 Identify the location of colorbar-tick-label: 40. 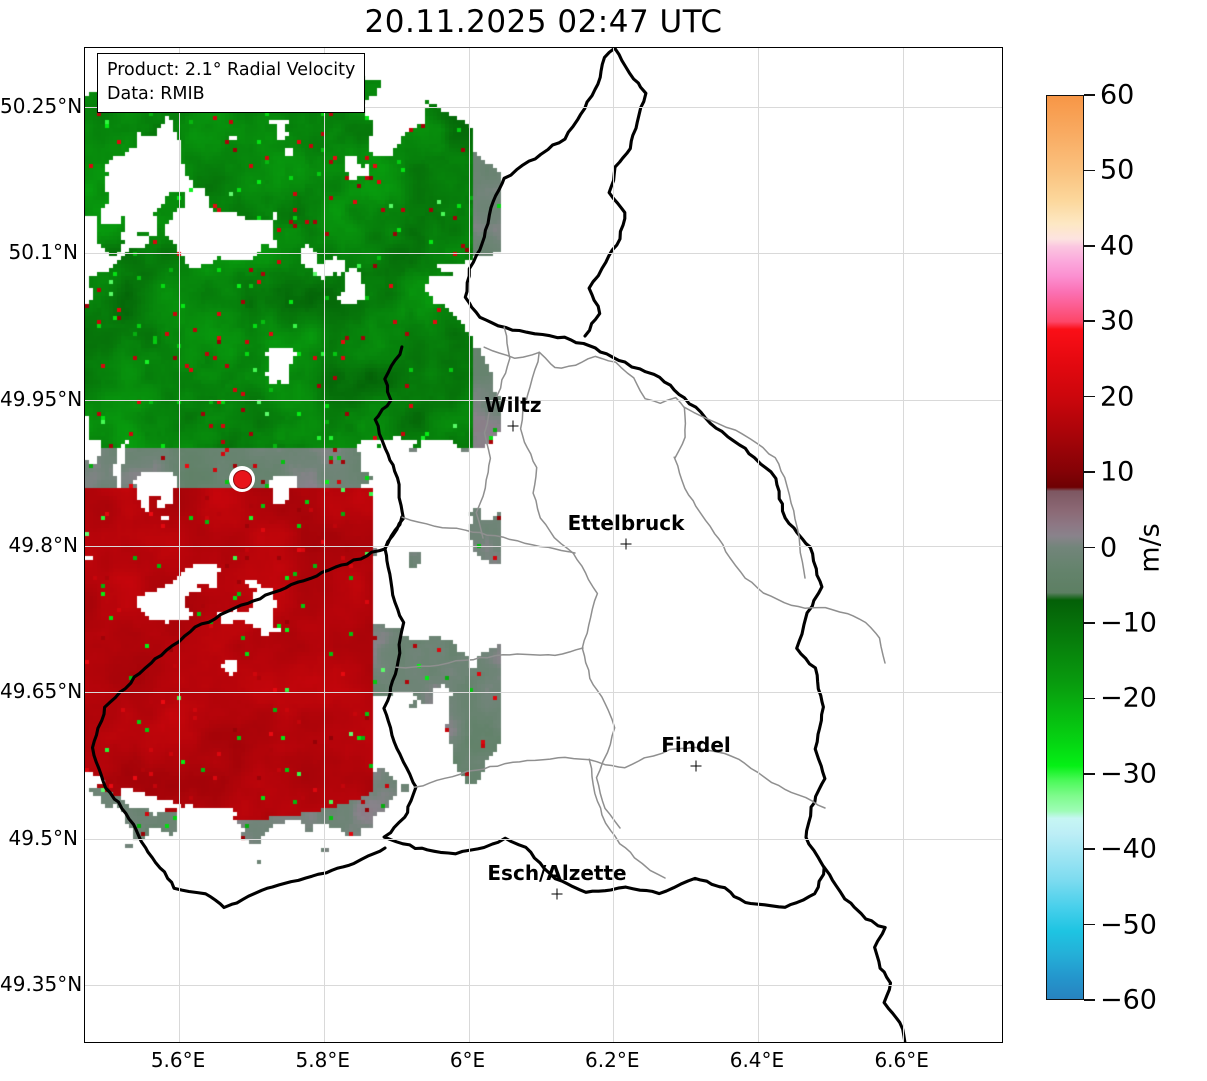
(1117, 246).